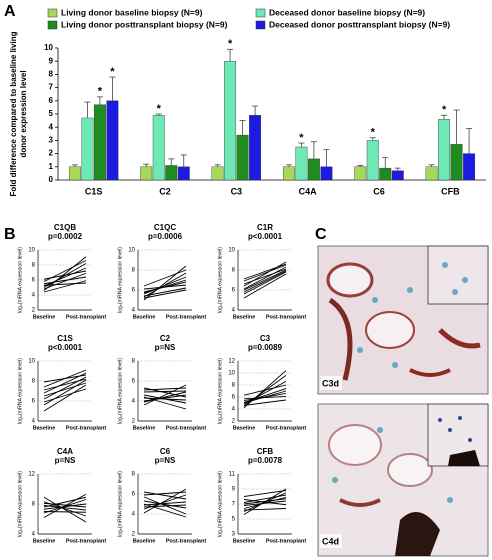  I want to click on micrograph: C3d, so click(403, 320).